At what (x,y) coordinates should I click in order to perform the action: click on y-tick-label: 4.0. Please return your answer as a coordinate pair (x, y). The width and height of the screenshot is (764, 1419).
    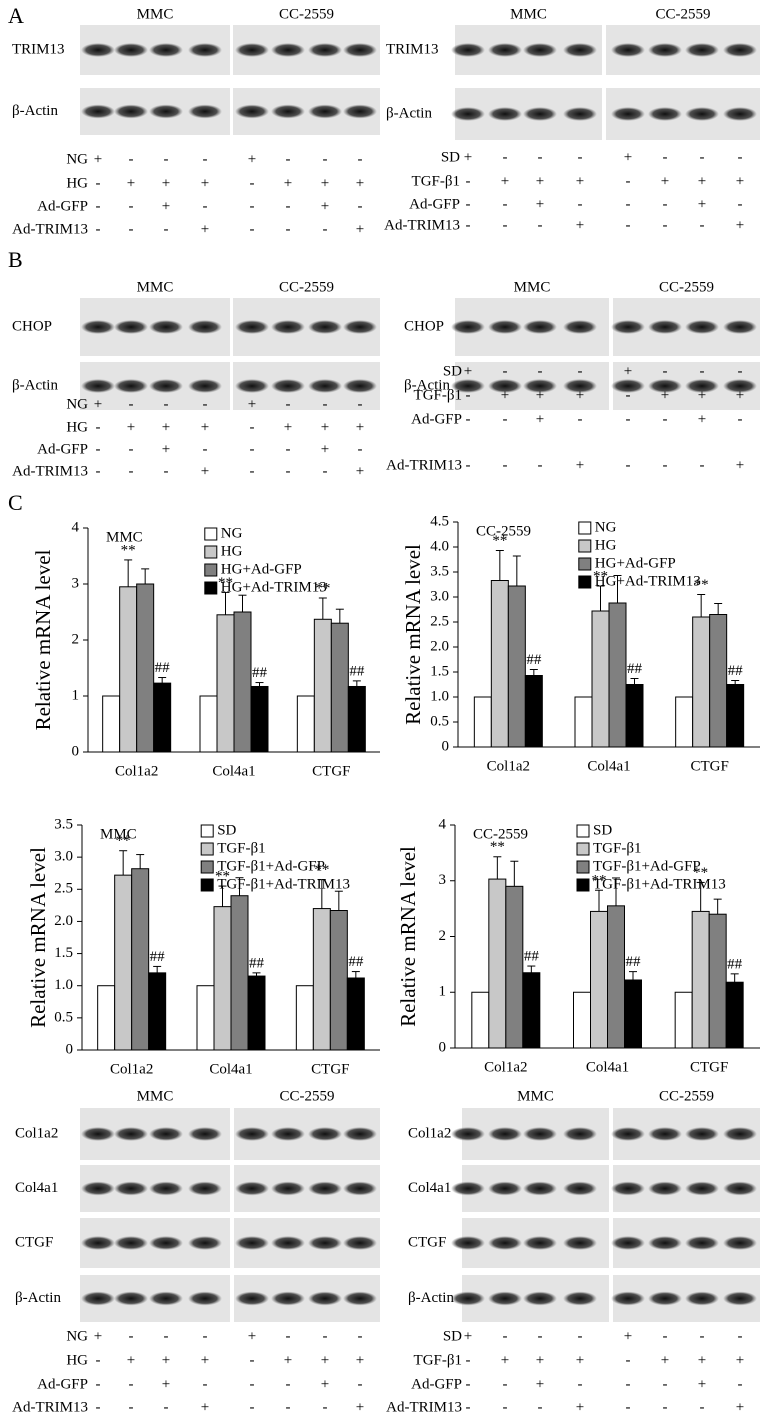
    Looking at the image, I should click on (439, 546).